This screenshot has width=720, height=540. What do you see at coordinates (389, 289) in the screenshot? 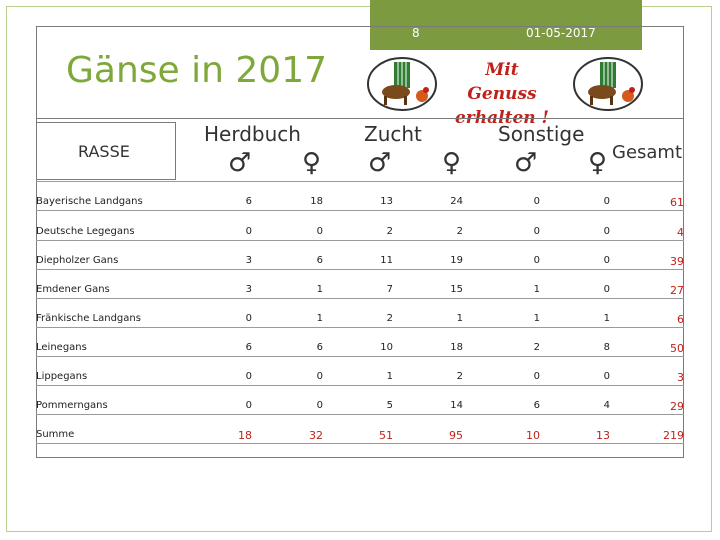
I see `count-value: 7` at bounding box center [389, 289].